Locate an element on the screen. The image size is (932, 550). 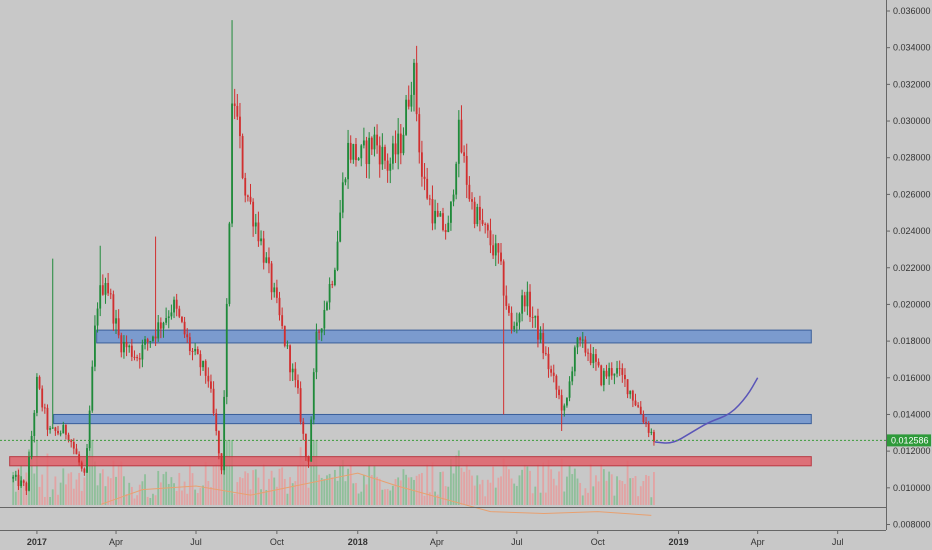
last-price-label: 0.012586 is located at coordinates (910, 440).